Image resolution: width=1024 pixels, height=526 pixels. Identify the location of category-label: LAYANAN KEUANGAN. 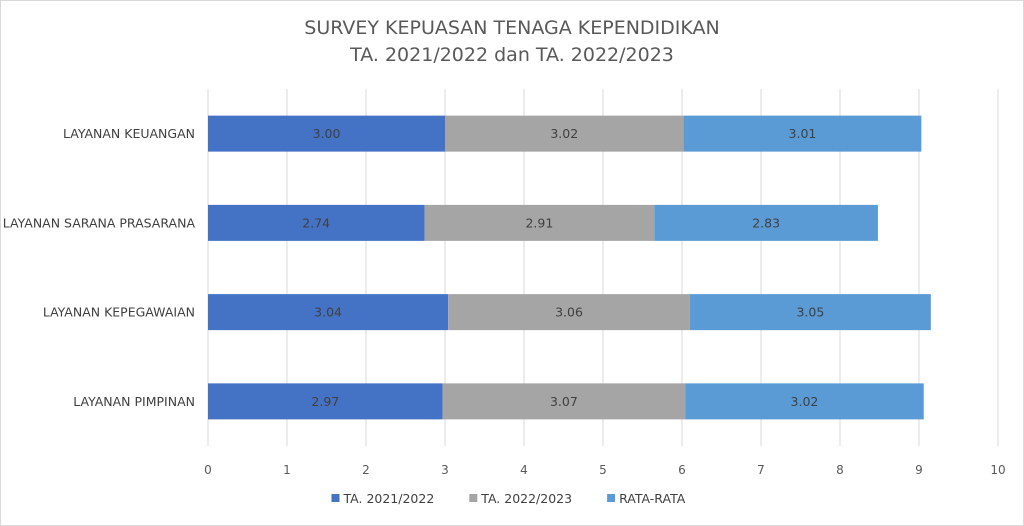
(129, 133).